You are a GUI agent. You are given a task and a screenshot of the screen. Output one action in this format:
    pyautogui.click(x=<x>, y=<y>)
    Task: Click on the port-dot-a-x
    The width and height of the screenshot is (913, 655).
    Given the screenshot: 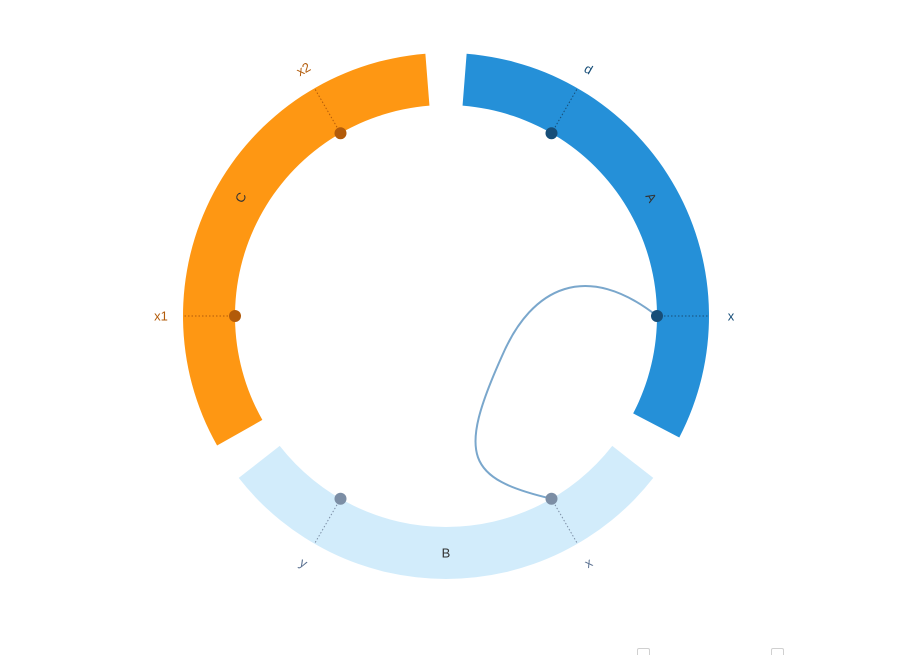 What is the action you would take?
    pyautogui.click(x=657, y=316)
    